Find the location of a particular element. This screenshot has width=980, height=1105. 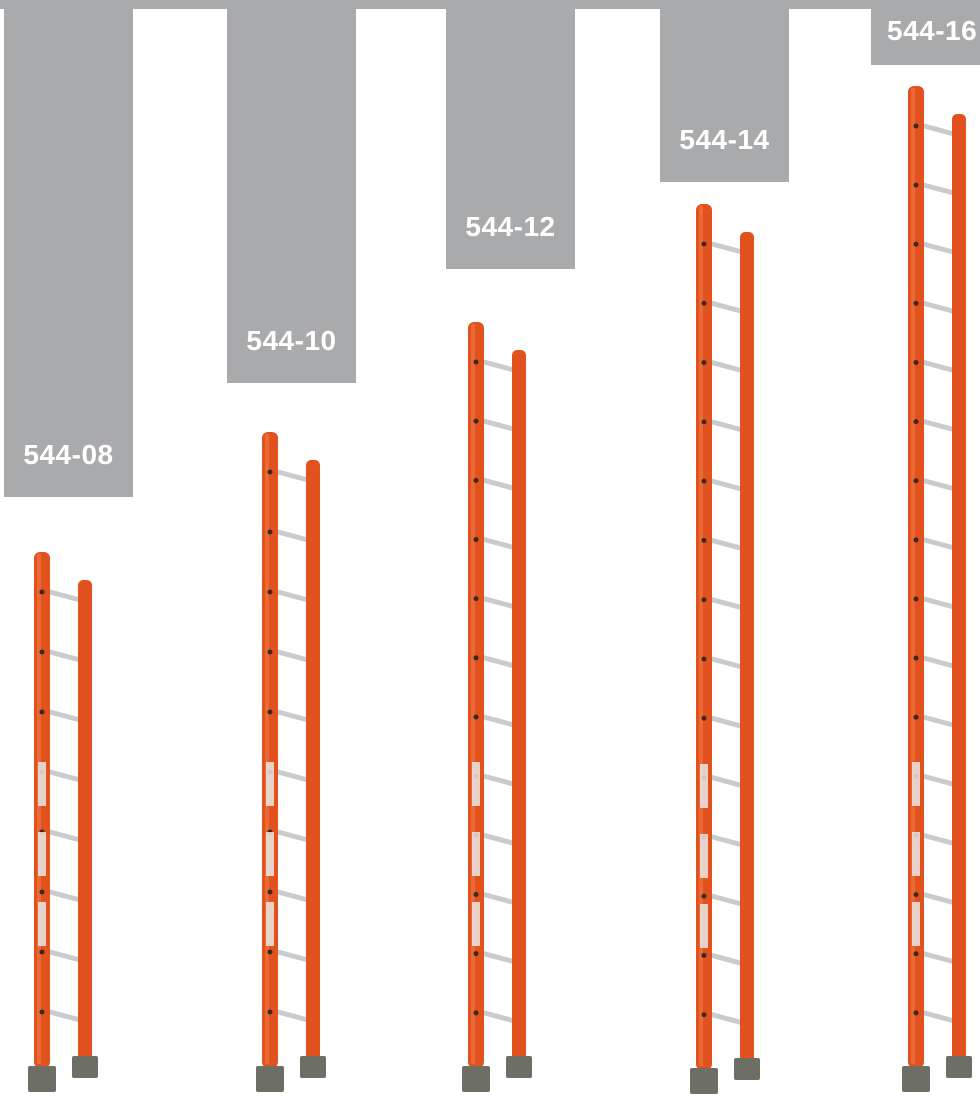

model-label: 544-12 is located at coordinates (510, 226).